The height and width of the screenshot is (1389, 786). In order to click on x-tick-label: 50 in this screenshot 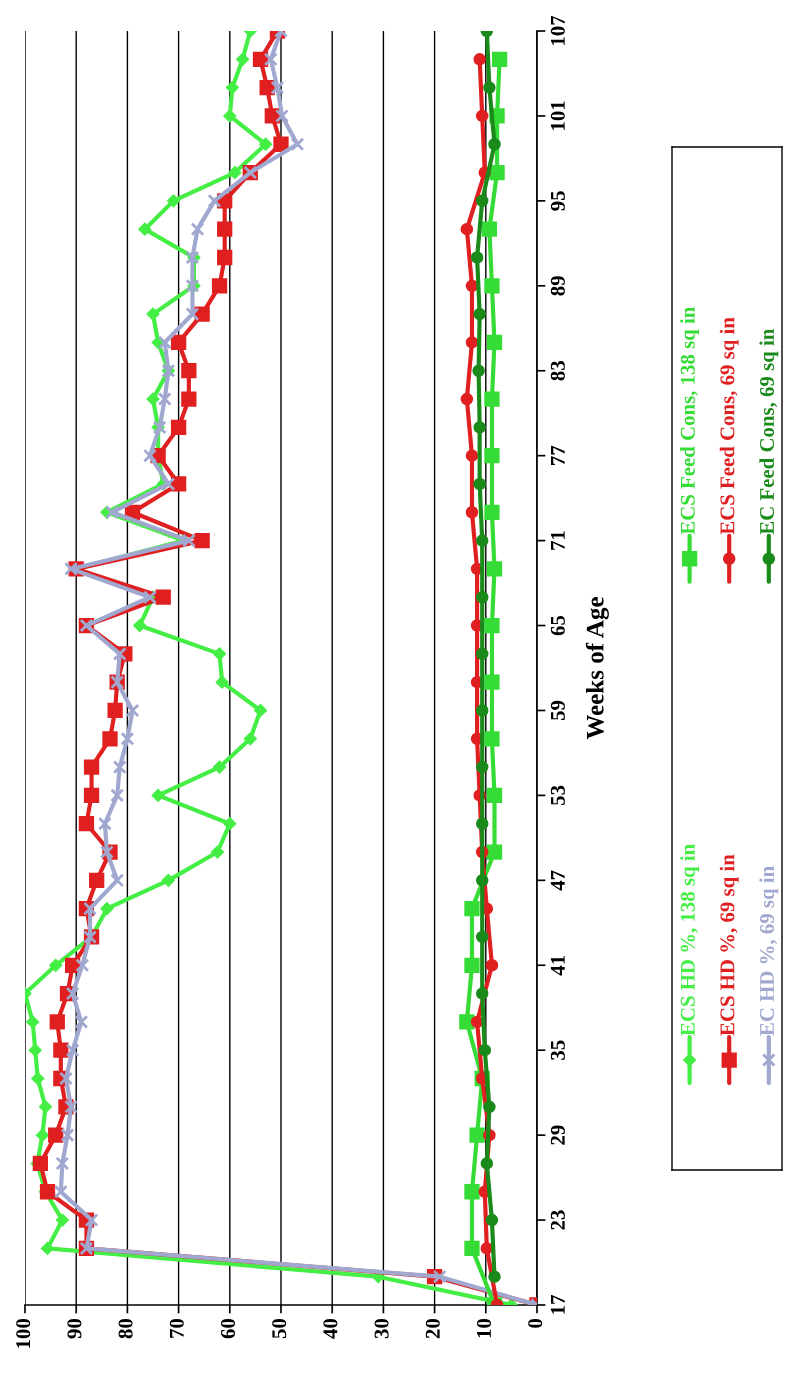, I will do `click(279, 1328)`.